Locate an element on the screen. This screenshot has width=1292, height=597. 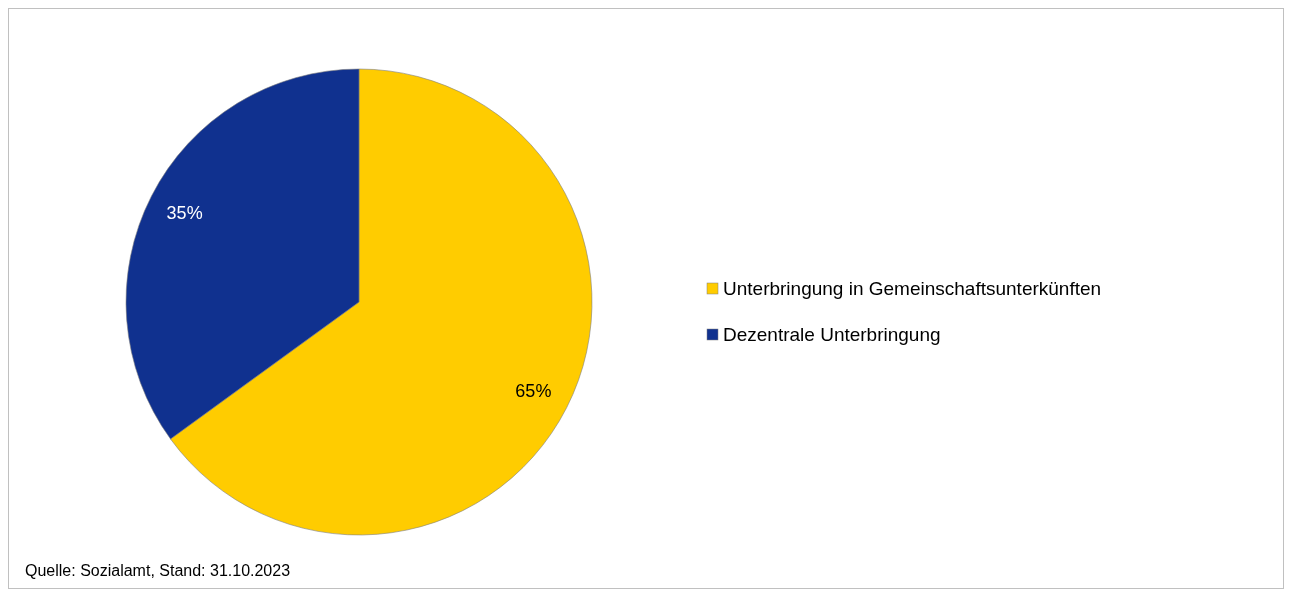
legend-label: Unterbringung in Gemeinschaftsunterkünften is located at coordinates (912, 288).